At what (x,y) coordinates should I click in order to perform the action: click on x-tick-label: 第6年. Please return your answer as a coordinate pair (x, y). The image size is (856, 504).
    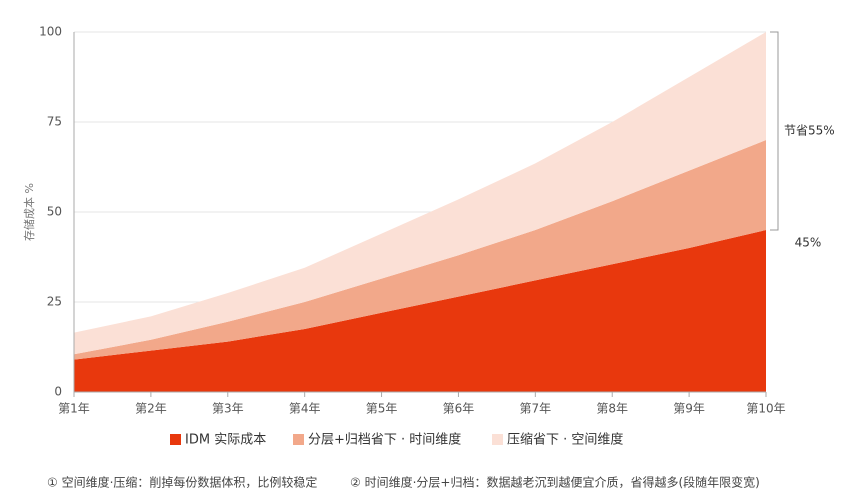
    Looking at the image, I should click on (459, 409).